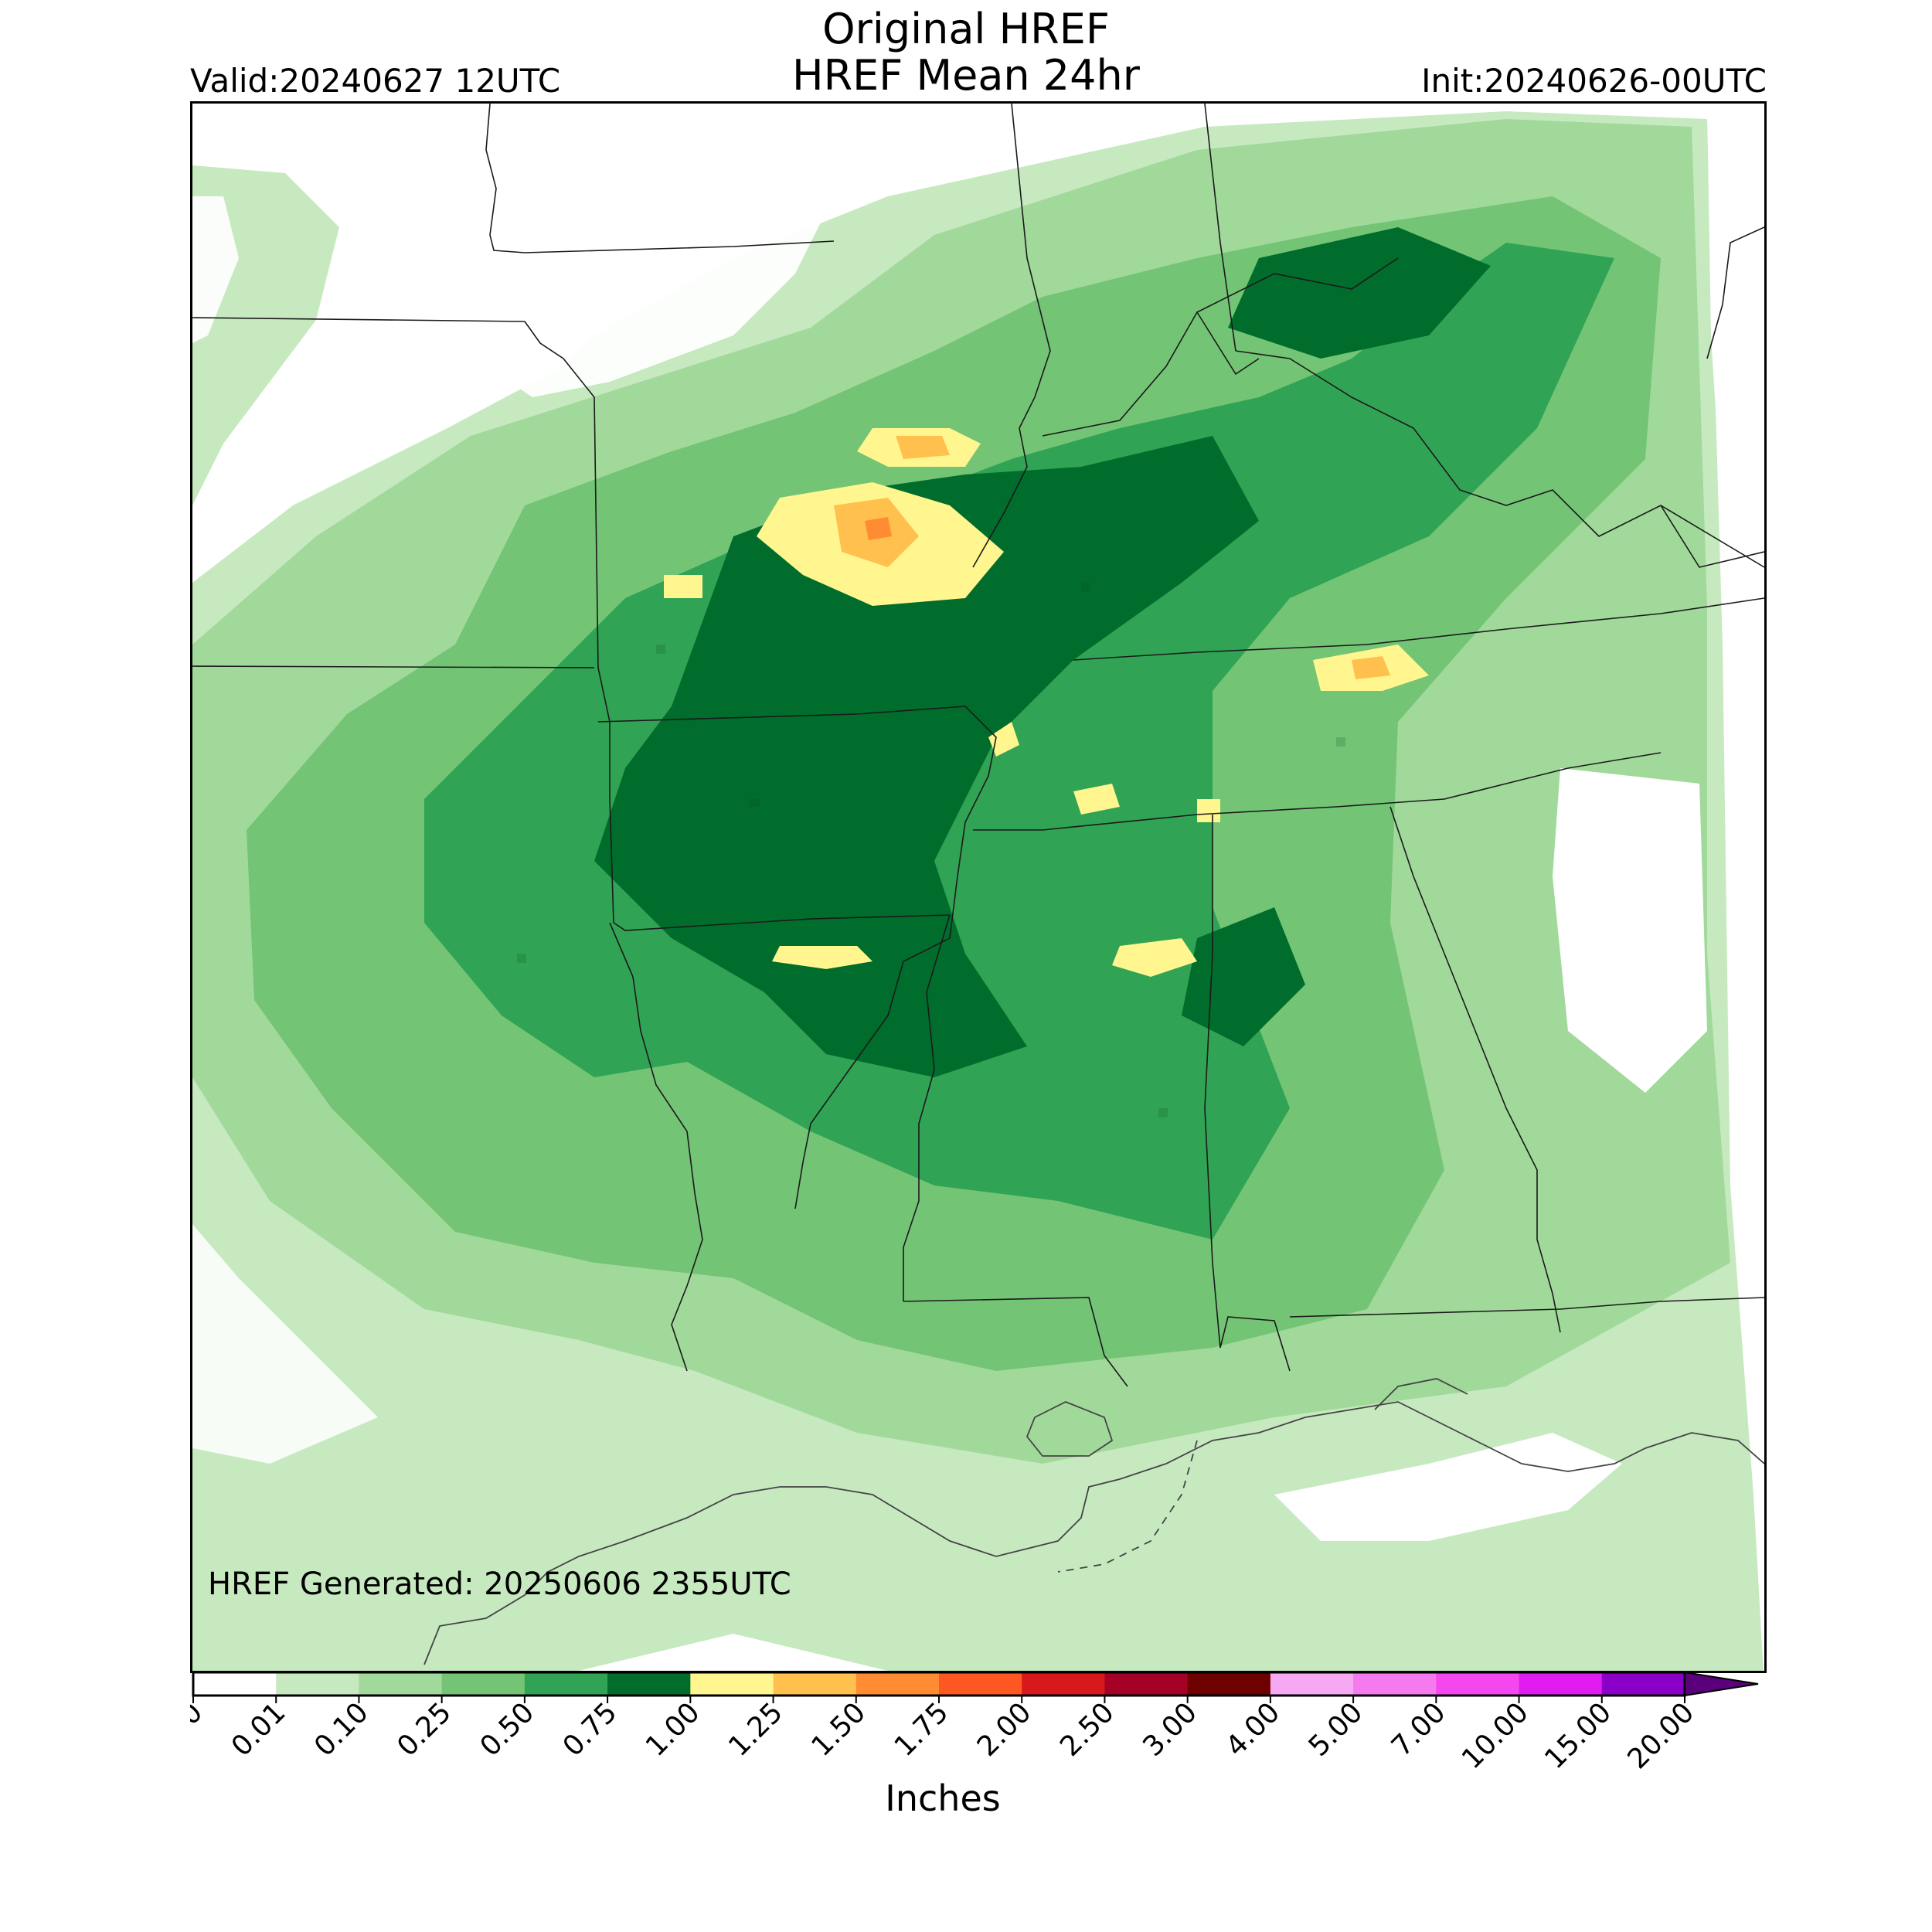 The width and height of the screenshot is (1932, 1932). I want to click on colorbar-tick-label: 0.10, so click(342, 1729).